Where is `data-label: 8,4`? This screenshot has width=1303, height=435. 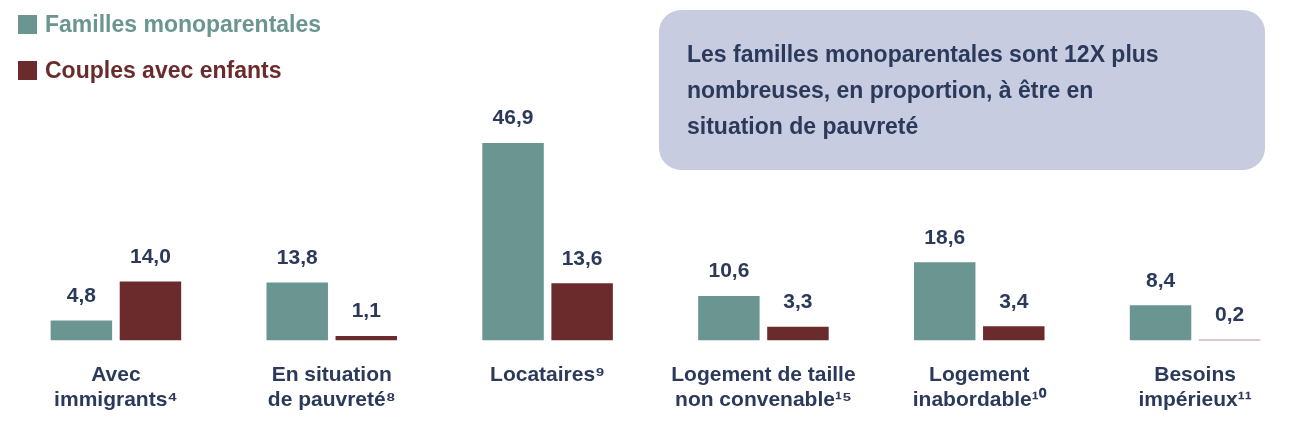
data-label: 8,4 is located at coordinates (1160, 279).